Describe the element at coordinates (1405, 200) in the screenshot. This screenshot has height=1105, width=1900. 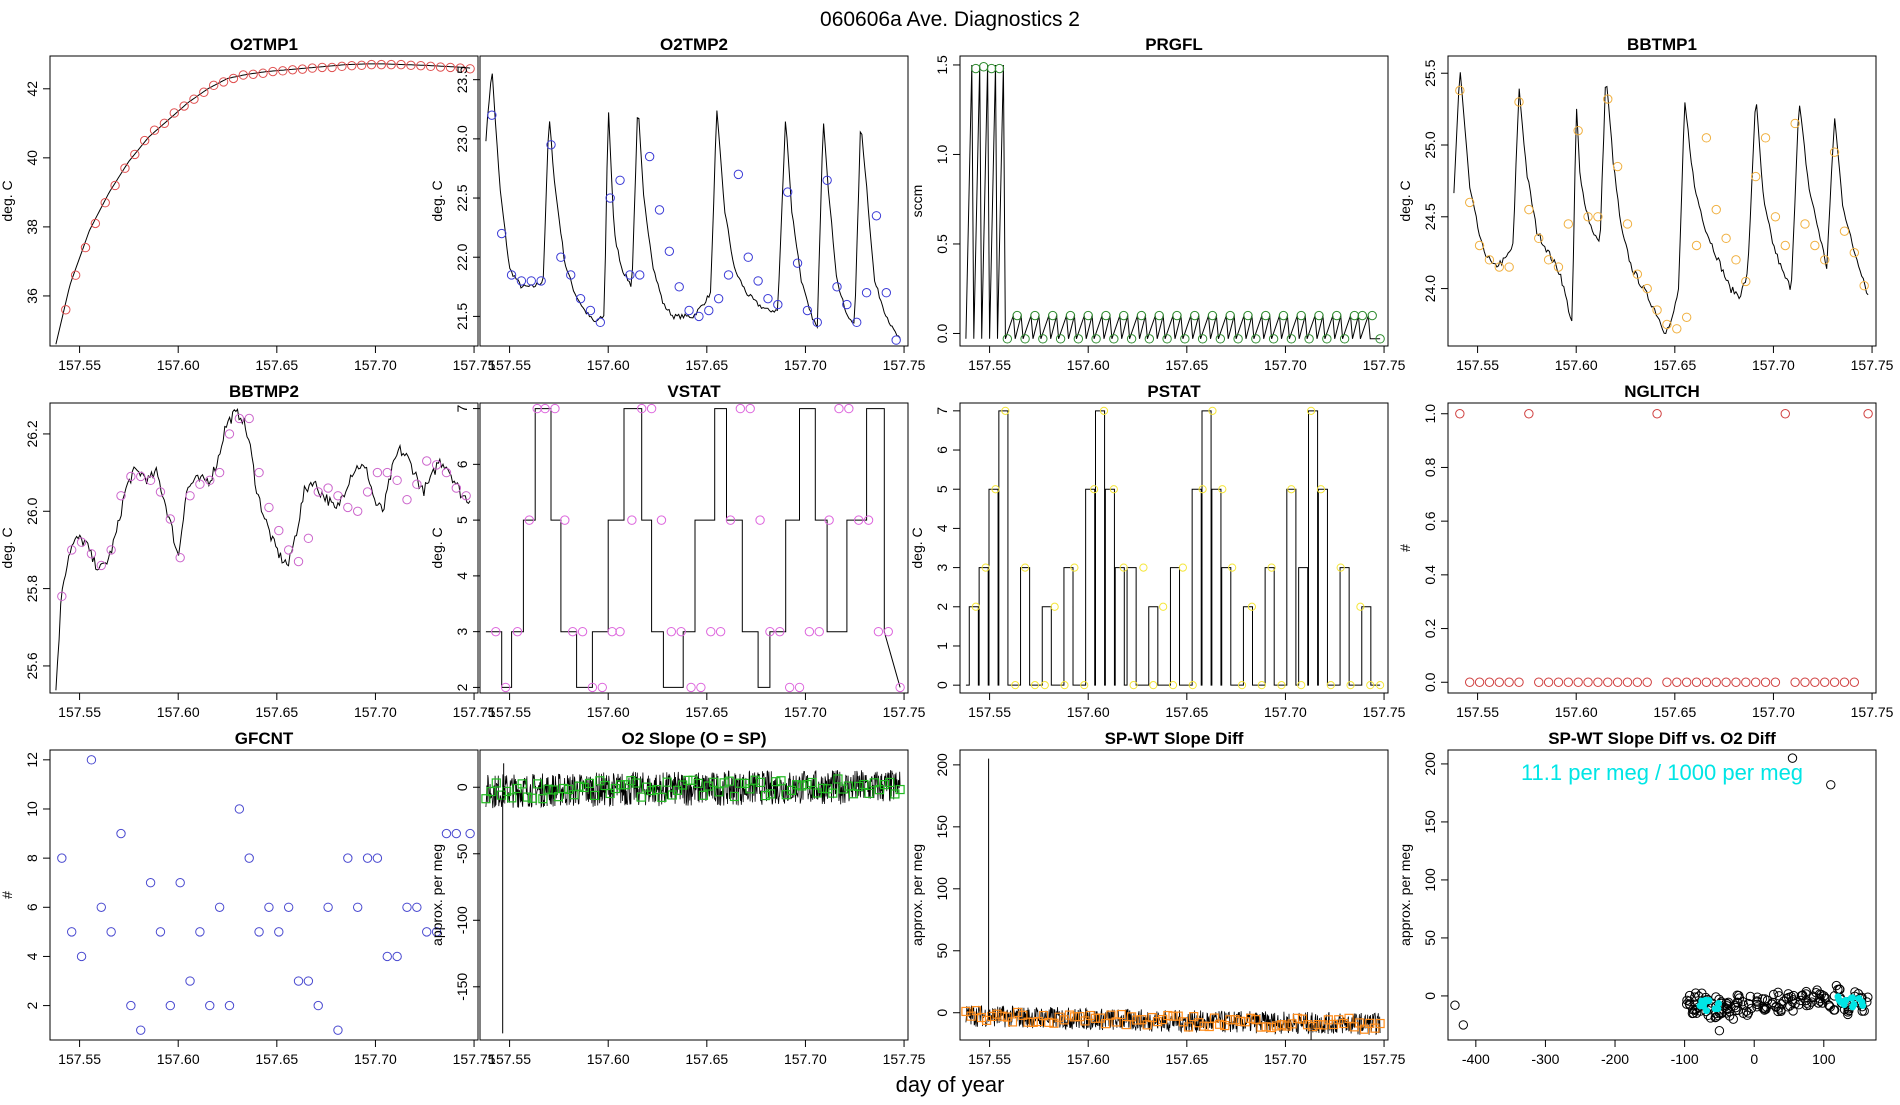
I see `panel-4-y-label: deg. C` at that location.